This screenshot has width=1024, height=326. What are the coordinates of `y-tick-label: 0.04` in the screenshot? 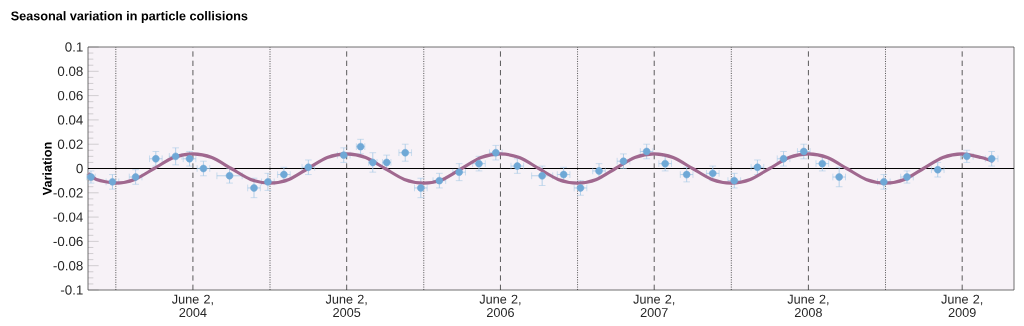 It's located at (70, 120).